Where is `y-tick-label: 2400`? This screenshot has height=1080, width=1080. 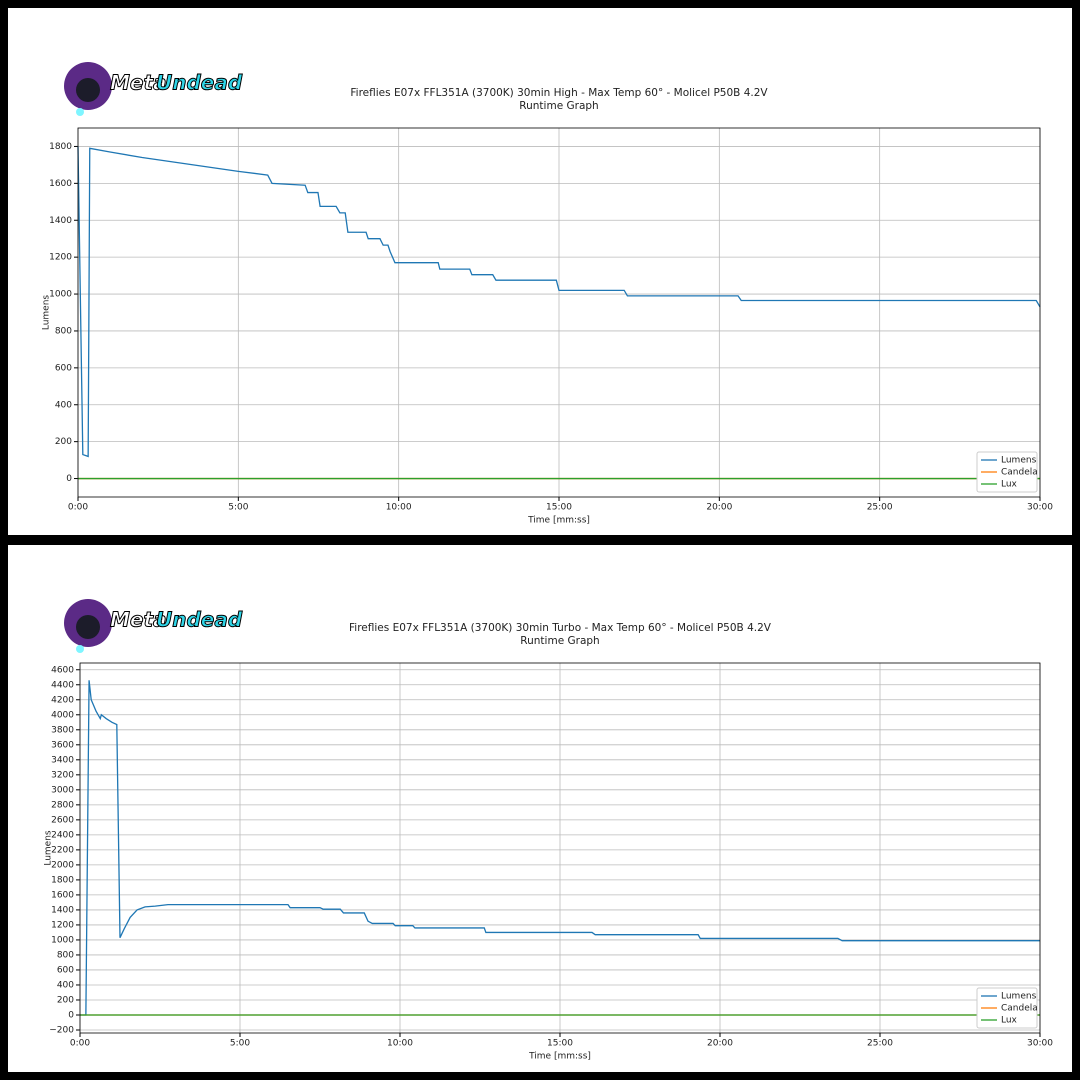
y-tick-label: 2400 is located at coordinates (62, 835).